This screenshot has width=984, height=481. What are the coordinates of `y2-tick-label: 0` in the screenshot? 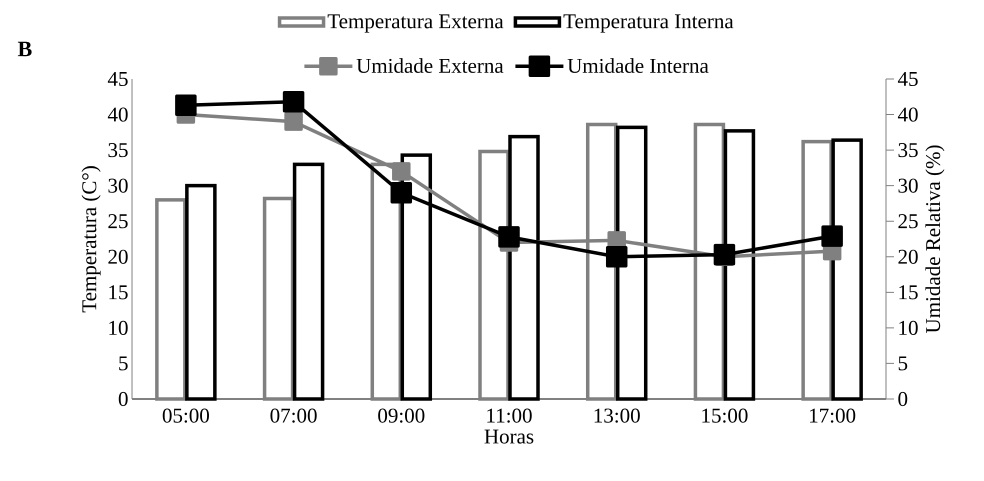 It's located at (903, 399).